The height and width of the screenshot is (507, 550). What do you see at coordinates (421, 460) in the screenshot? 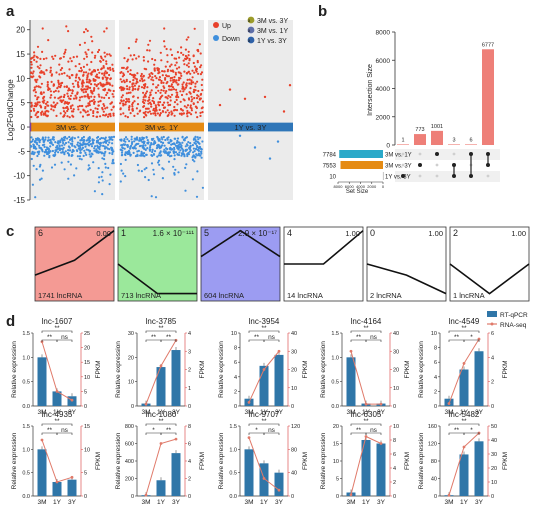
I see `d-left-axis-title: Relative expression` at bounding box center [421, 460].